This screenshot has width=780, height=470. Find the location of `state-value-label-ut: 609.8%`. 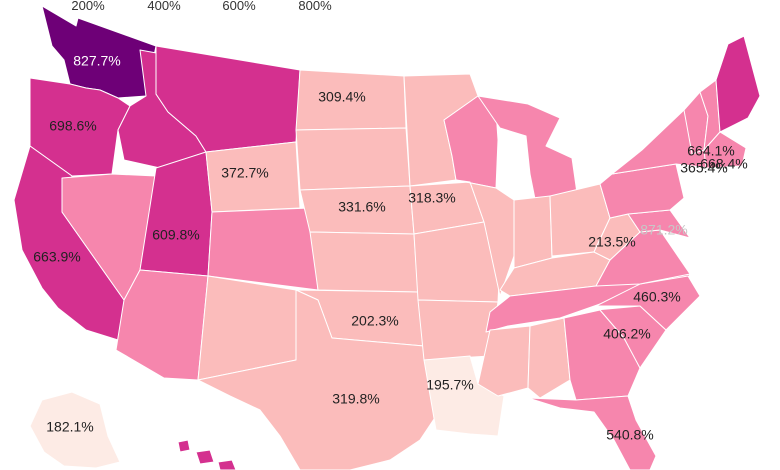

state-value-label-ut: 609.8% is located at coordinates (175, 235).